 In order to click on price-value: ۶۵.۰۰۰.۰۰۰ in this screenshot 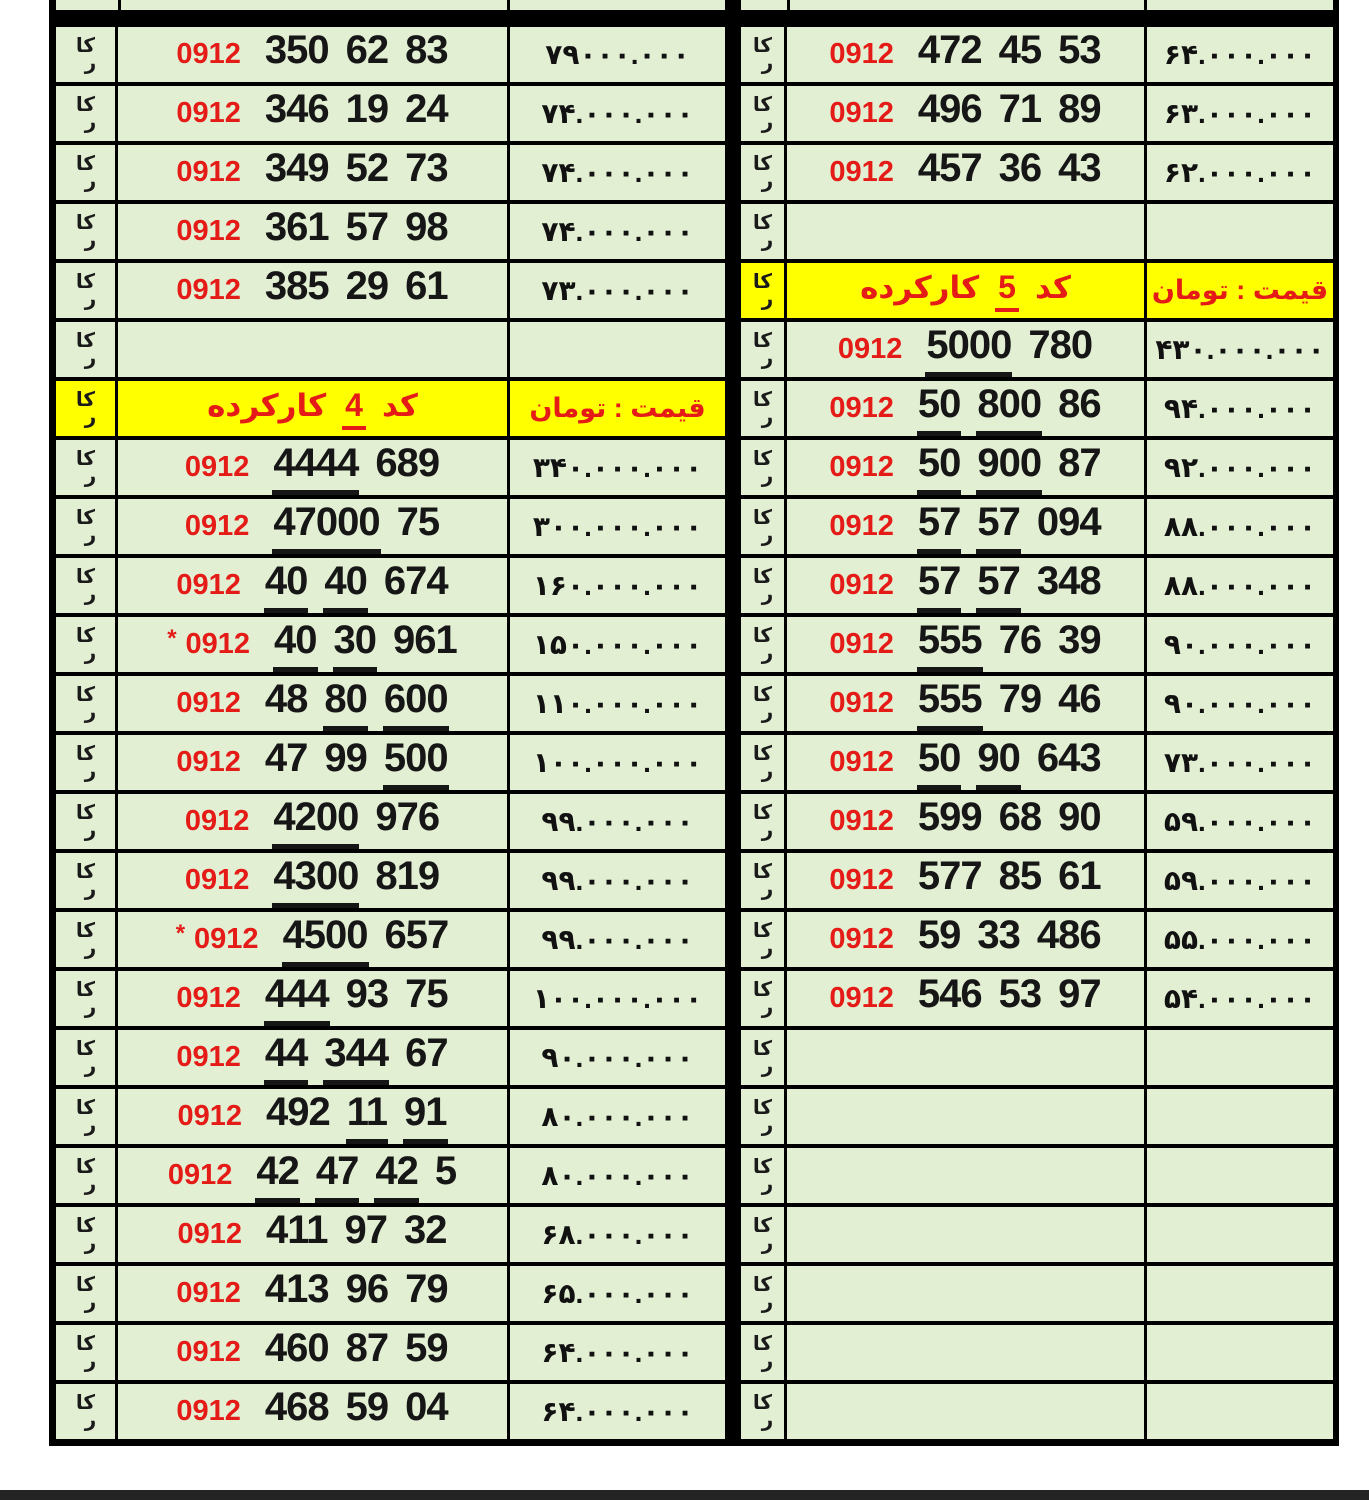, I will do `click(617, 1293)`.